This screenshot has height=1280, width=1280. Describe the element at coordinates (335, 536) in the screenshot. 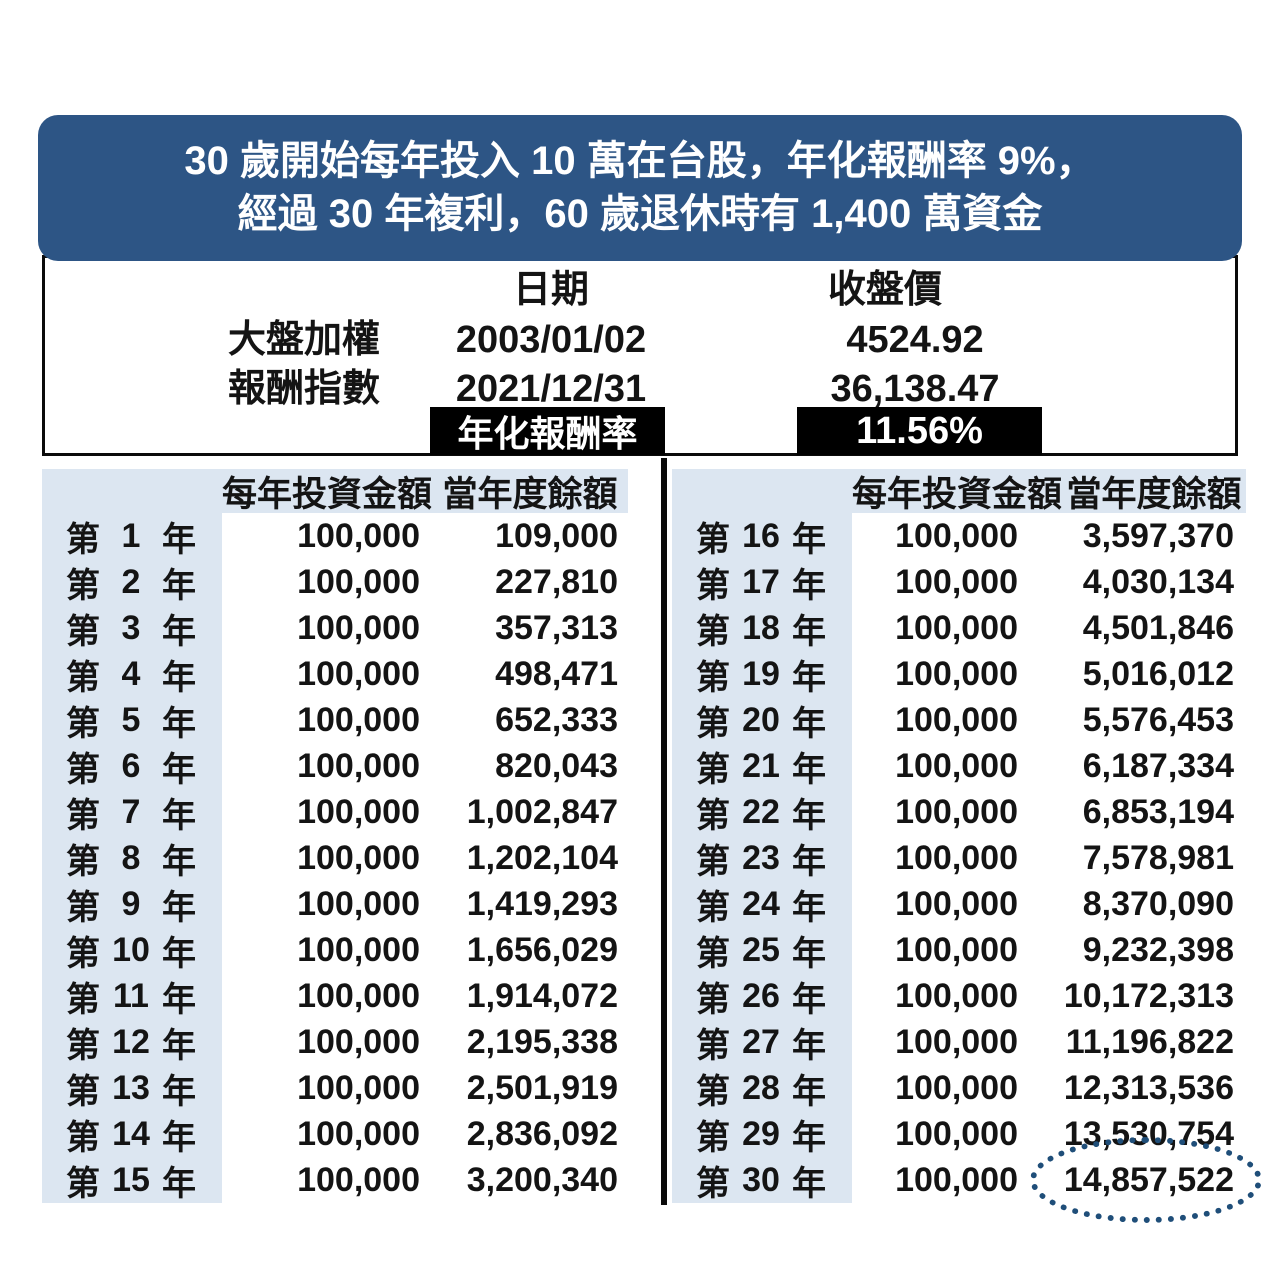

I see `table-row-year-1: 第 1 年 100,000 109,000` at that location.